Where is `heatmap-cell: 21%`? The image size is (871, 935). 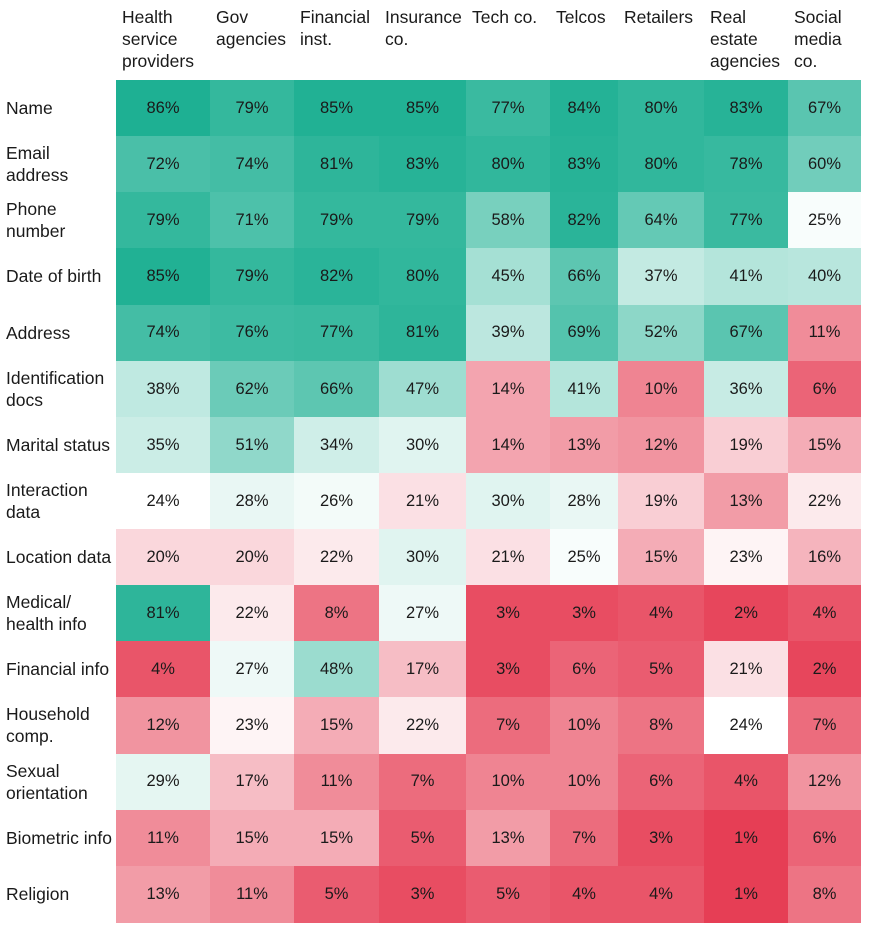 heatmap-cell: 21% is located at coordinates (422, 501).